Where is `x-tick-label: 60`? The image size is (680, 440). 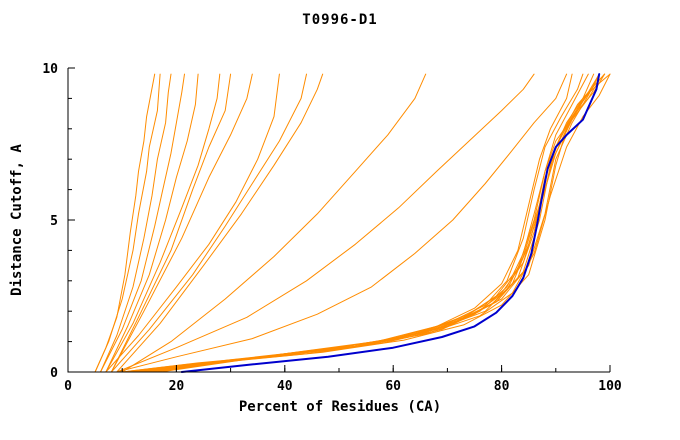
x-tick-label: 60 is located at coordinates (393, 386).